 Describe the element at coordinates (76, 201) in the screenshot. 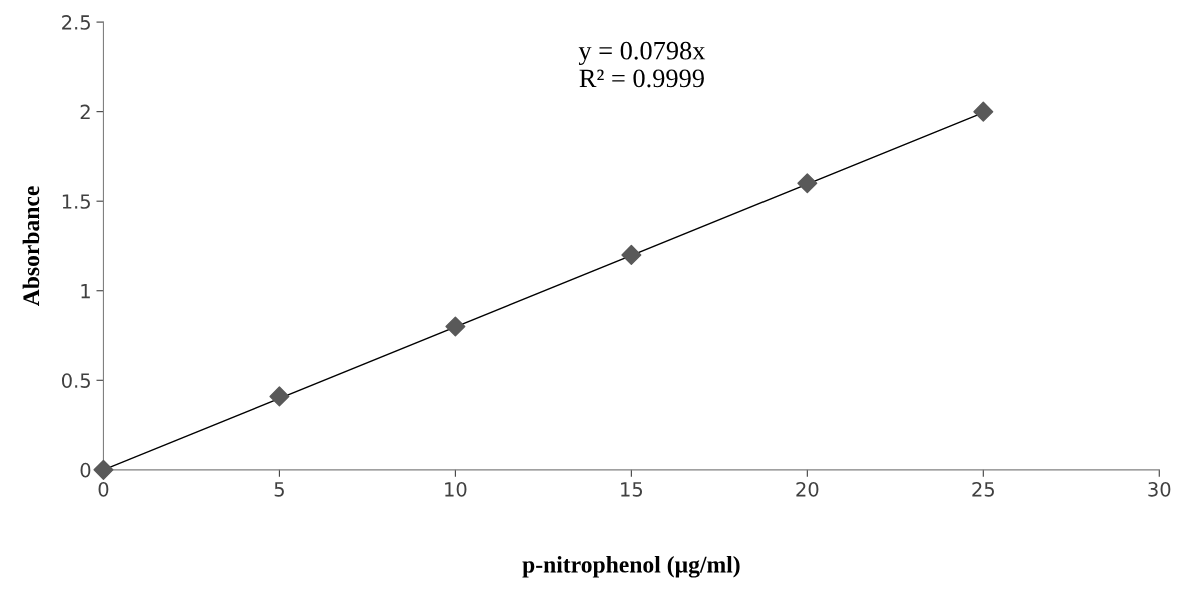

I see `y-tick-label: 1.5` at that location.